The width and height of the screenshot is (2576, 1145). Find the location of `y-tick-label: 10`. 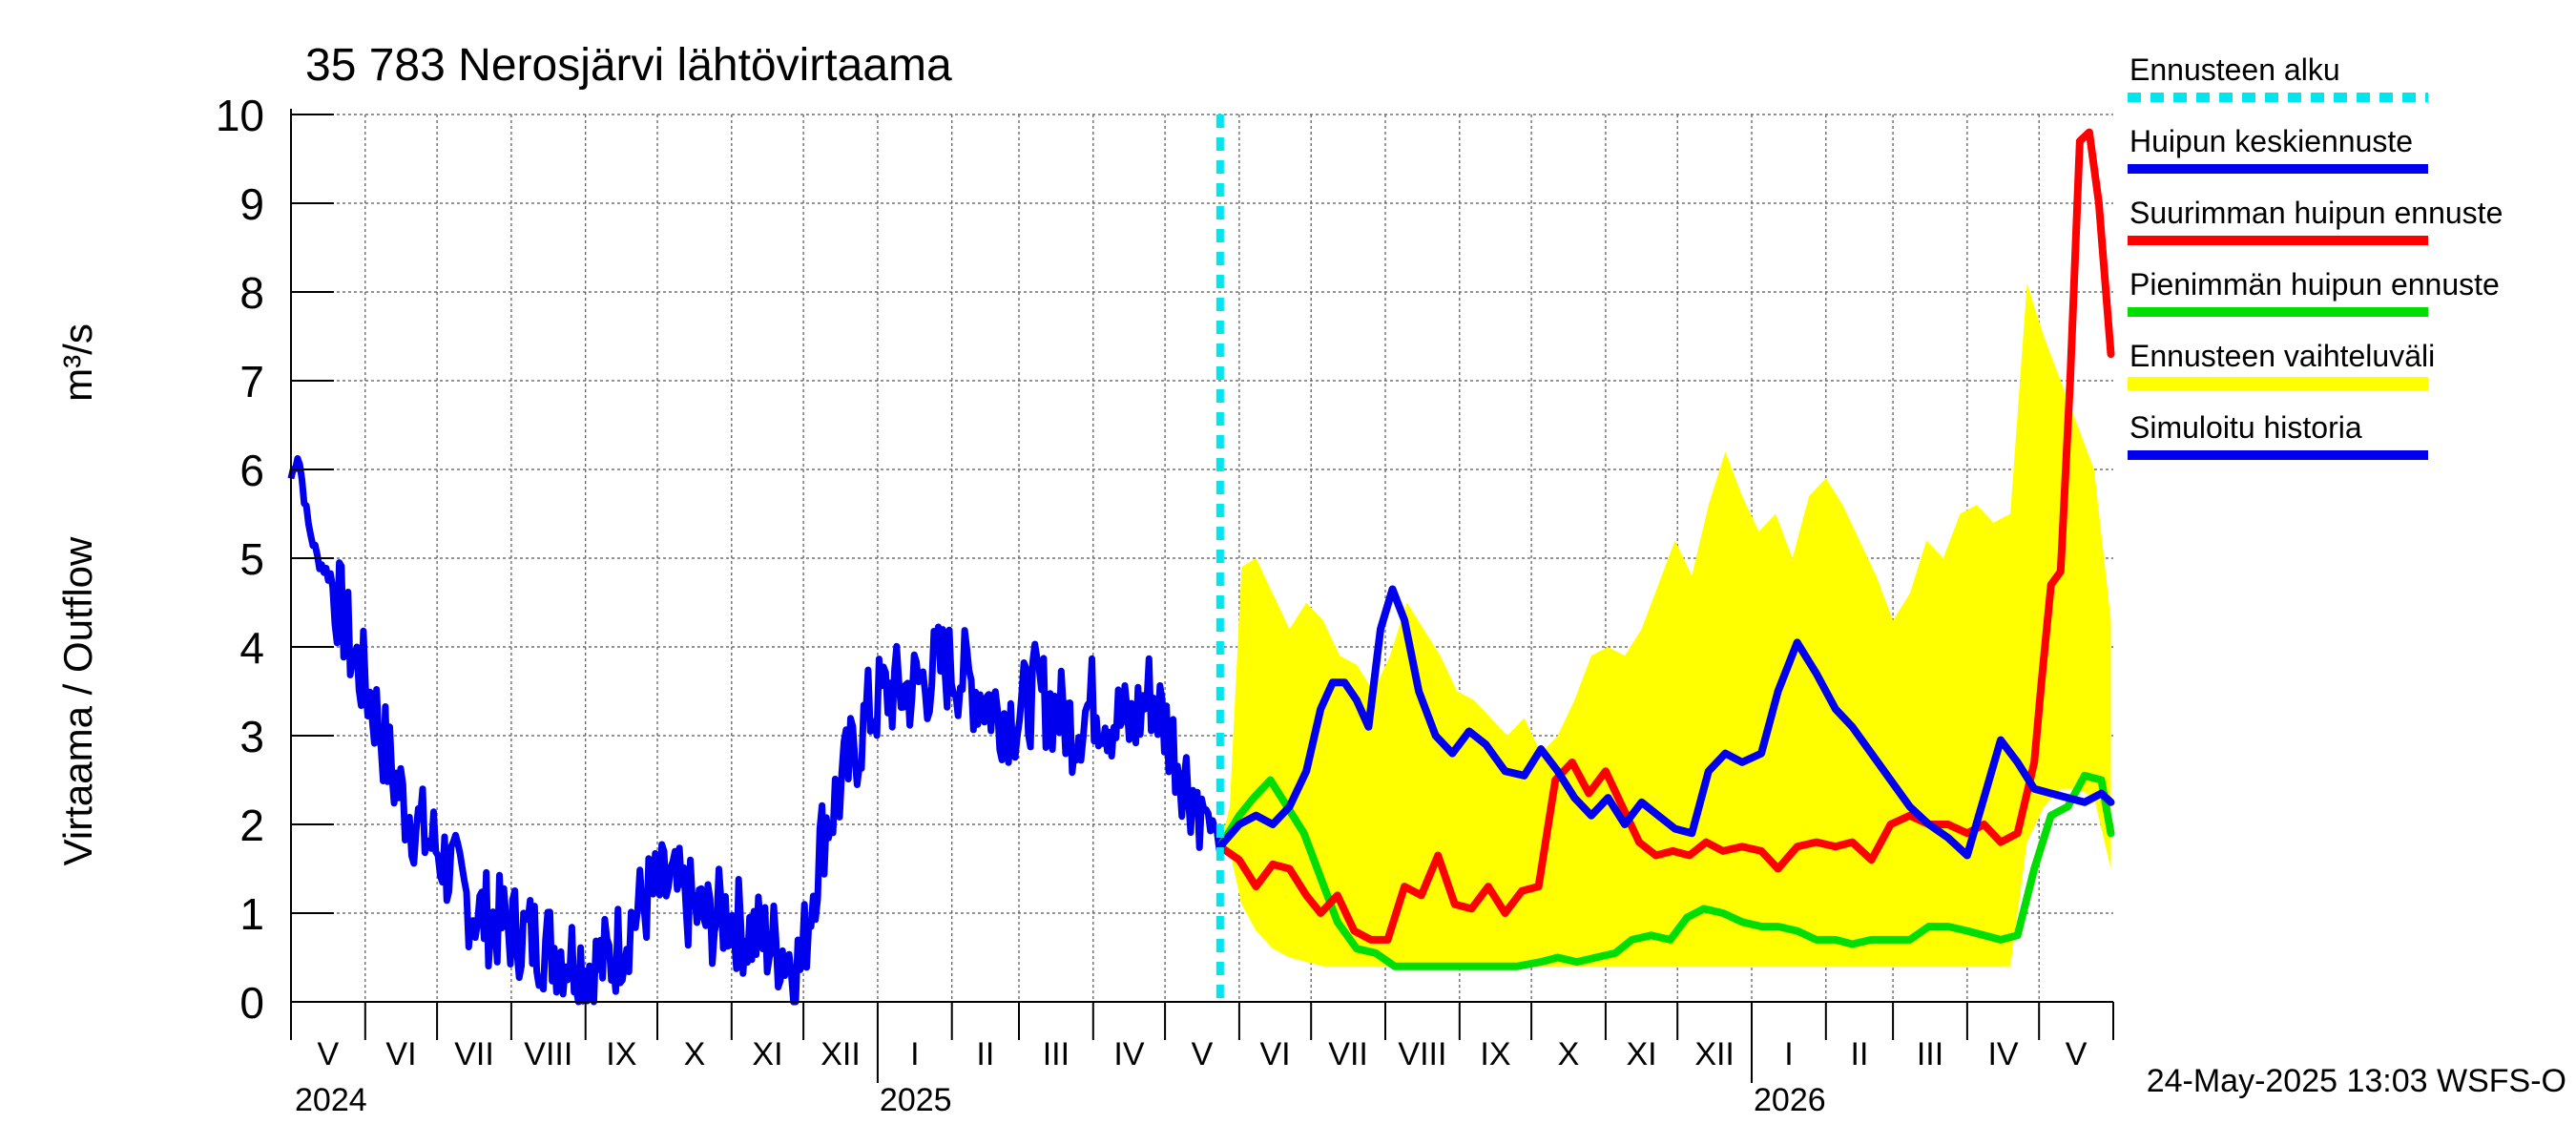

y-tick-label: 10 is located at coordinates (240, 116).